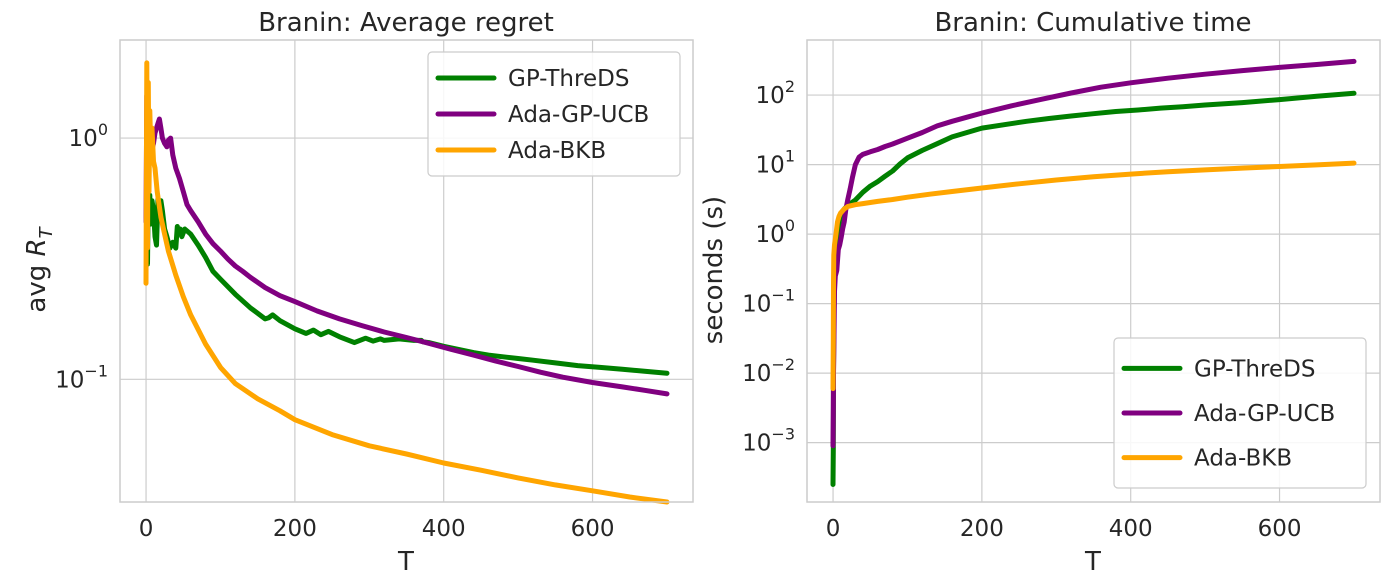 The height and width of the screenshot is (585, 1389). I want to click on y-tick-label: 10², so click(775, 93).